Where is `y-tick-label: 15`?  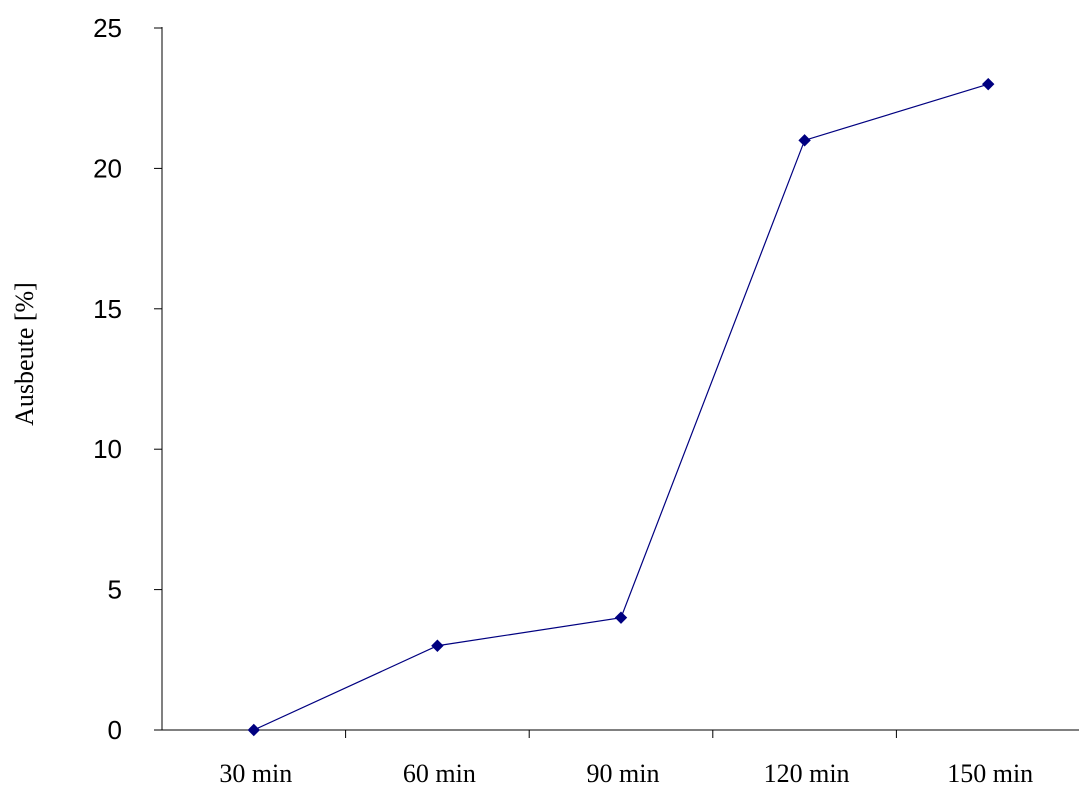 y-tick-label: 15 is located at coordinates (107, 309).